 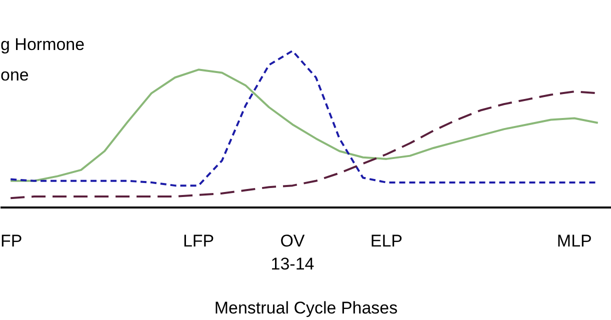 I want to click on x-tick-label: LFP, so click(x=198, y=241).